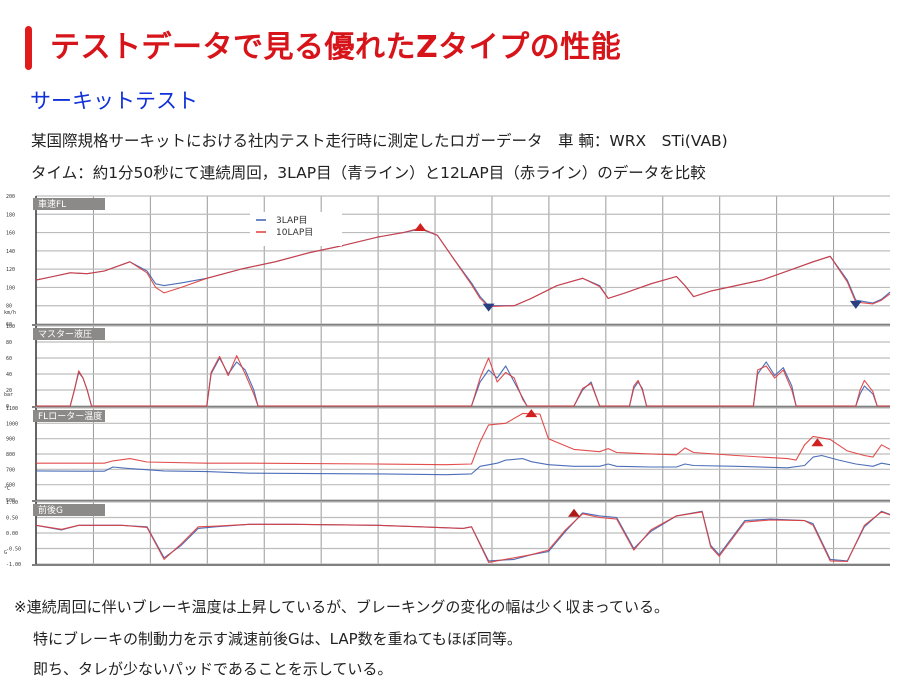 The width and height of the screenshot is (900, 692). I want to click on y-tick-label: -1.00, so click(13, 565).